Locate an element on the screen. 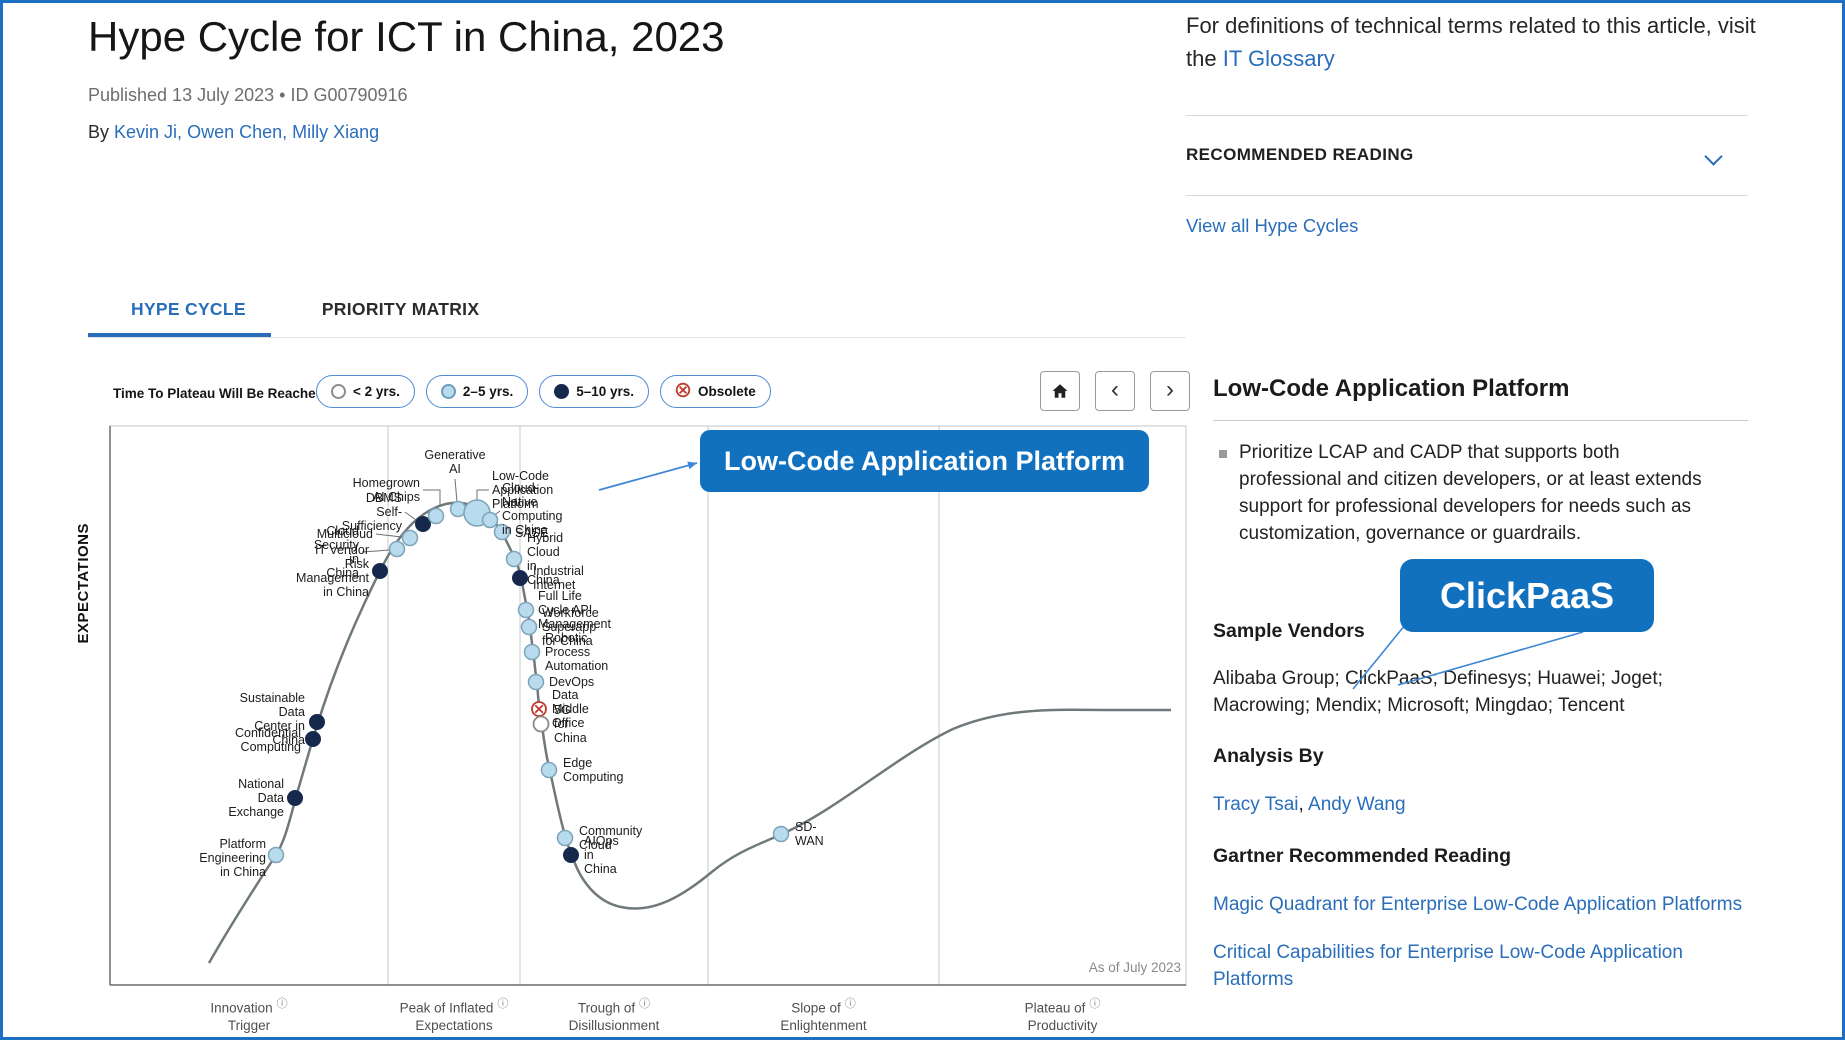  next-button: › is located at coordinates (1170, 391).